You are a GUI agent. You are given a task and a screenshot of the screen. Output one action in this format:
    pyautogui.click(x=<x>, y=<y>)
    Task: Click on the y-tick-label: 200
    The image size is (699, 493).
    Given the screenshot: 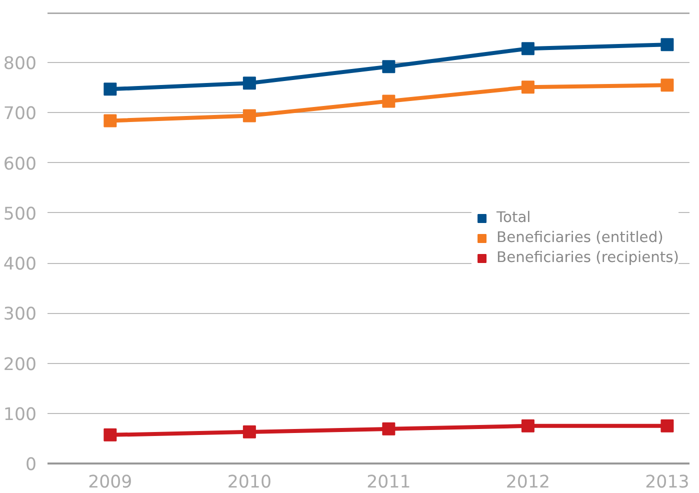 What is the action you would take?
    pyautogui.click(x=20, y=364)
    